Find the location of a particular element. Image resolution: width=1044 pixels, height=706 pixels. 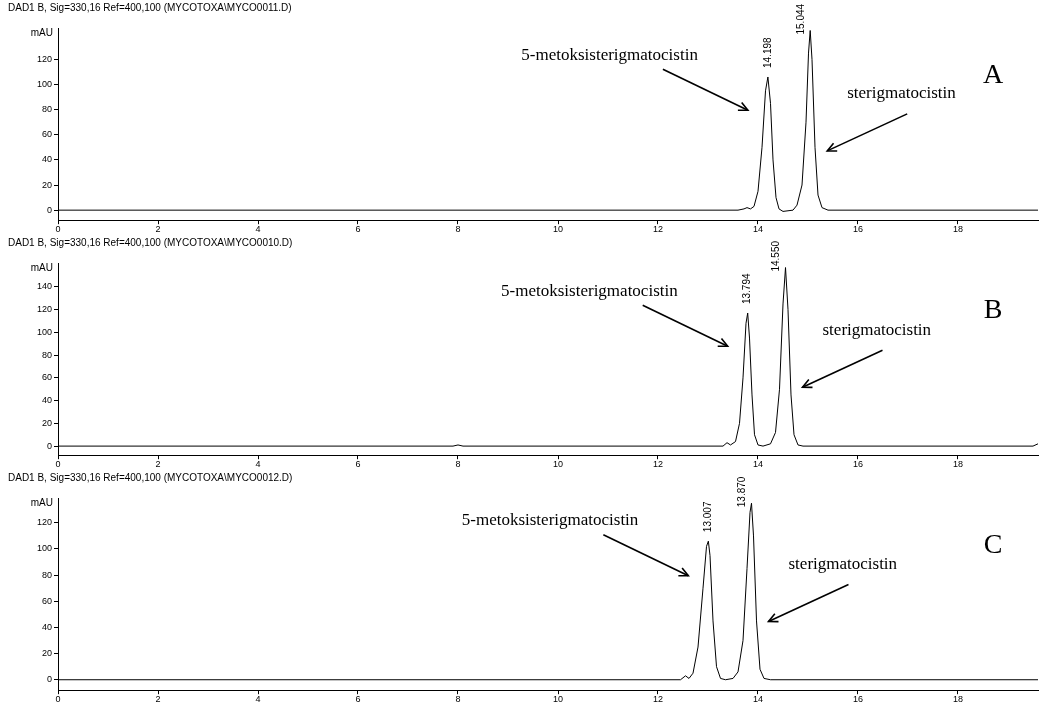

chart-title: DAD1 B, Sig=330,16 Ref=400,100 (MYCOTOXA\MYCO0012.D) is located at coordinates (150, 477).